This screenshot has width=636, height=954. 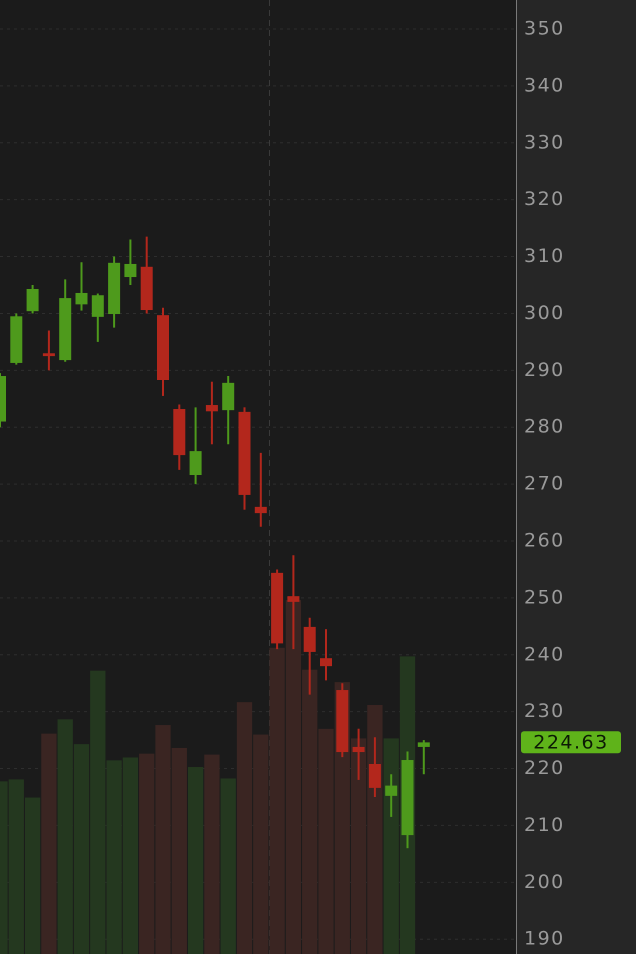 I want to click on y-tick-label: 240, so click(x=544, y=654).